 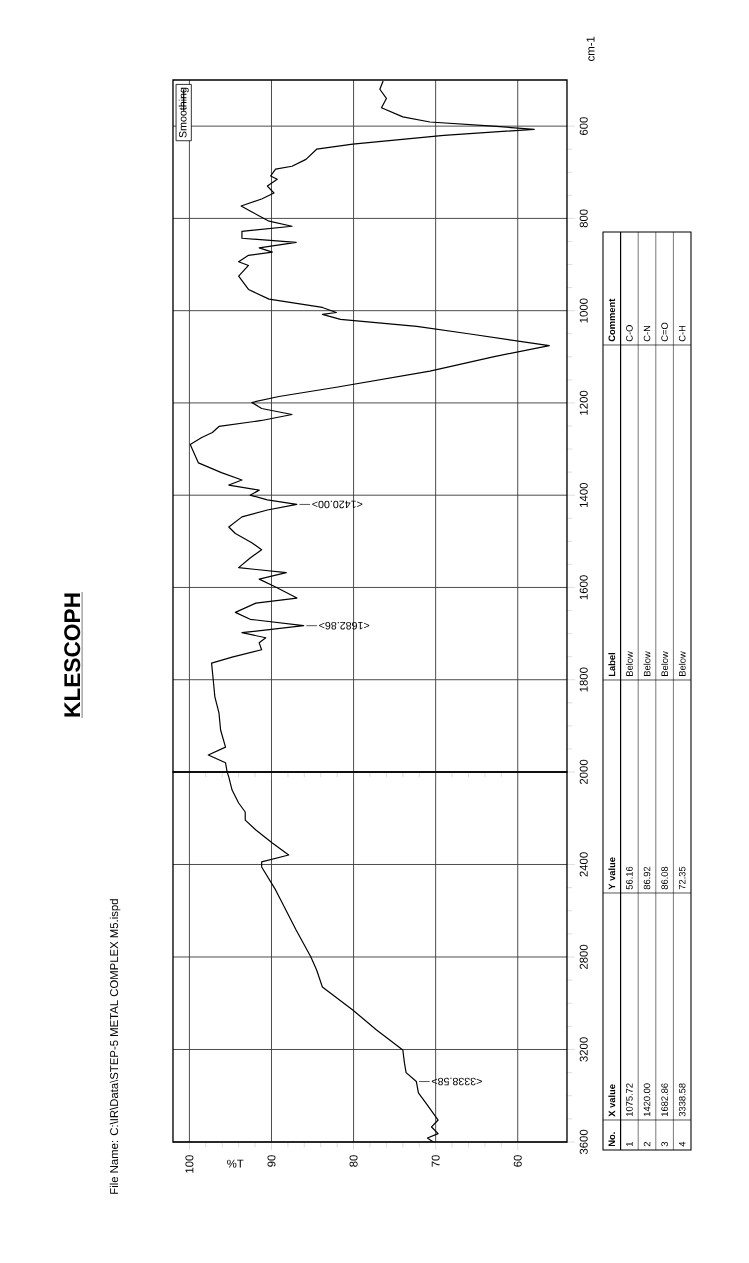 I want to click on x-axis-title: %T, so click(x=235, y=1163).